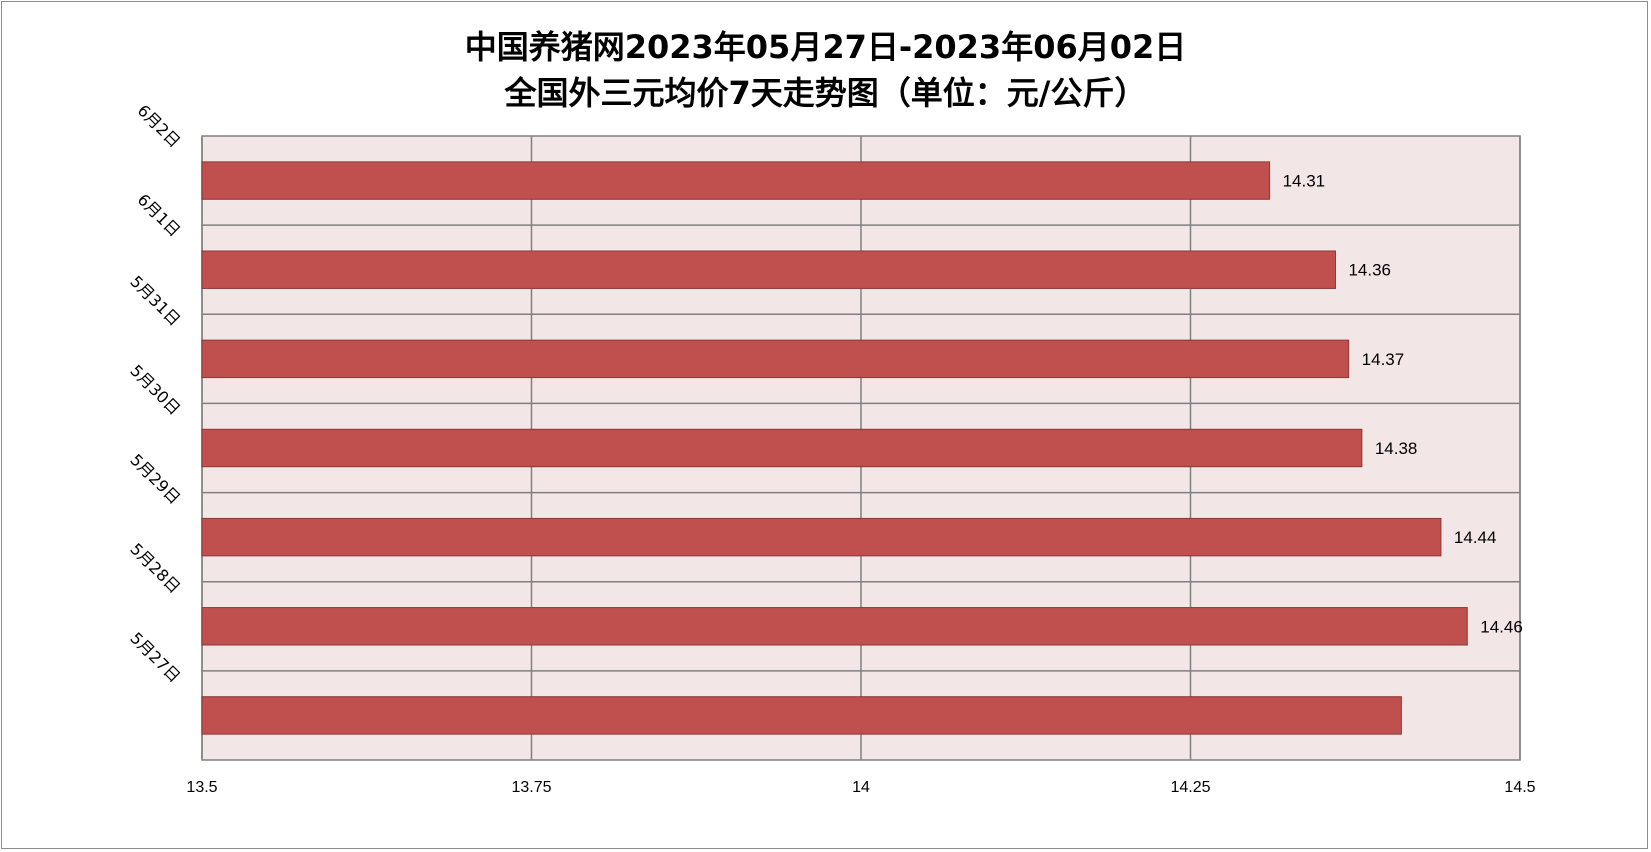  Describe the element at coordinates (1383, 359) in the screenshot. I see `data-label: 14.37` at that location.